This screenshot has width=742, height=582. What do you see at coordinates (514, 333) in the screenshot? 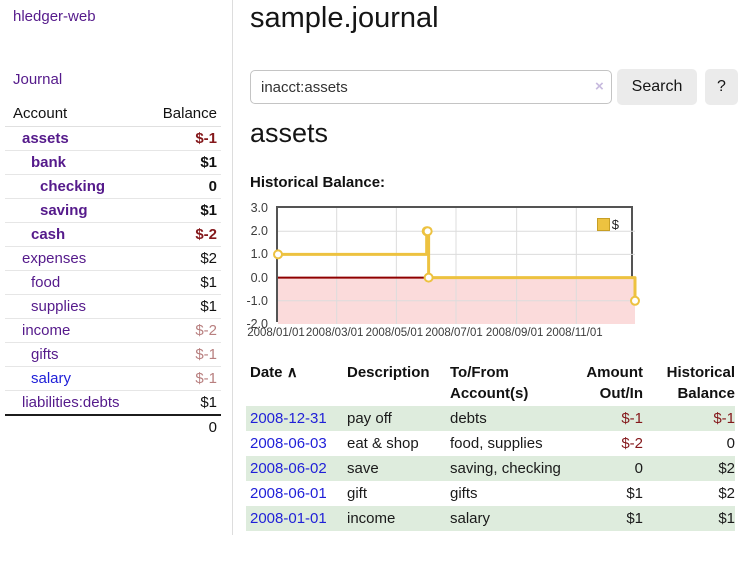
I see `x-tick-label: 2008/09/01` at bounding box center [514, 333].